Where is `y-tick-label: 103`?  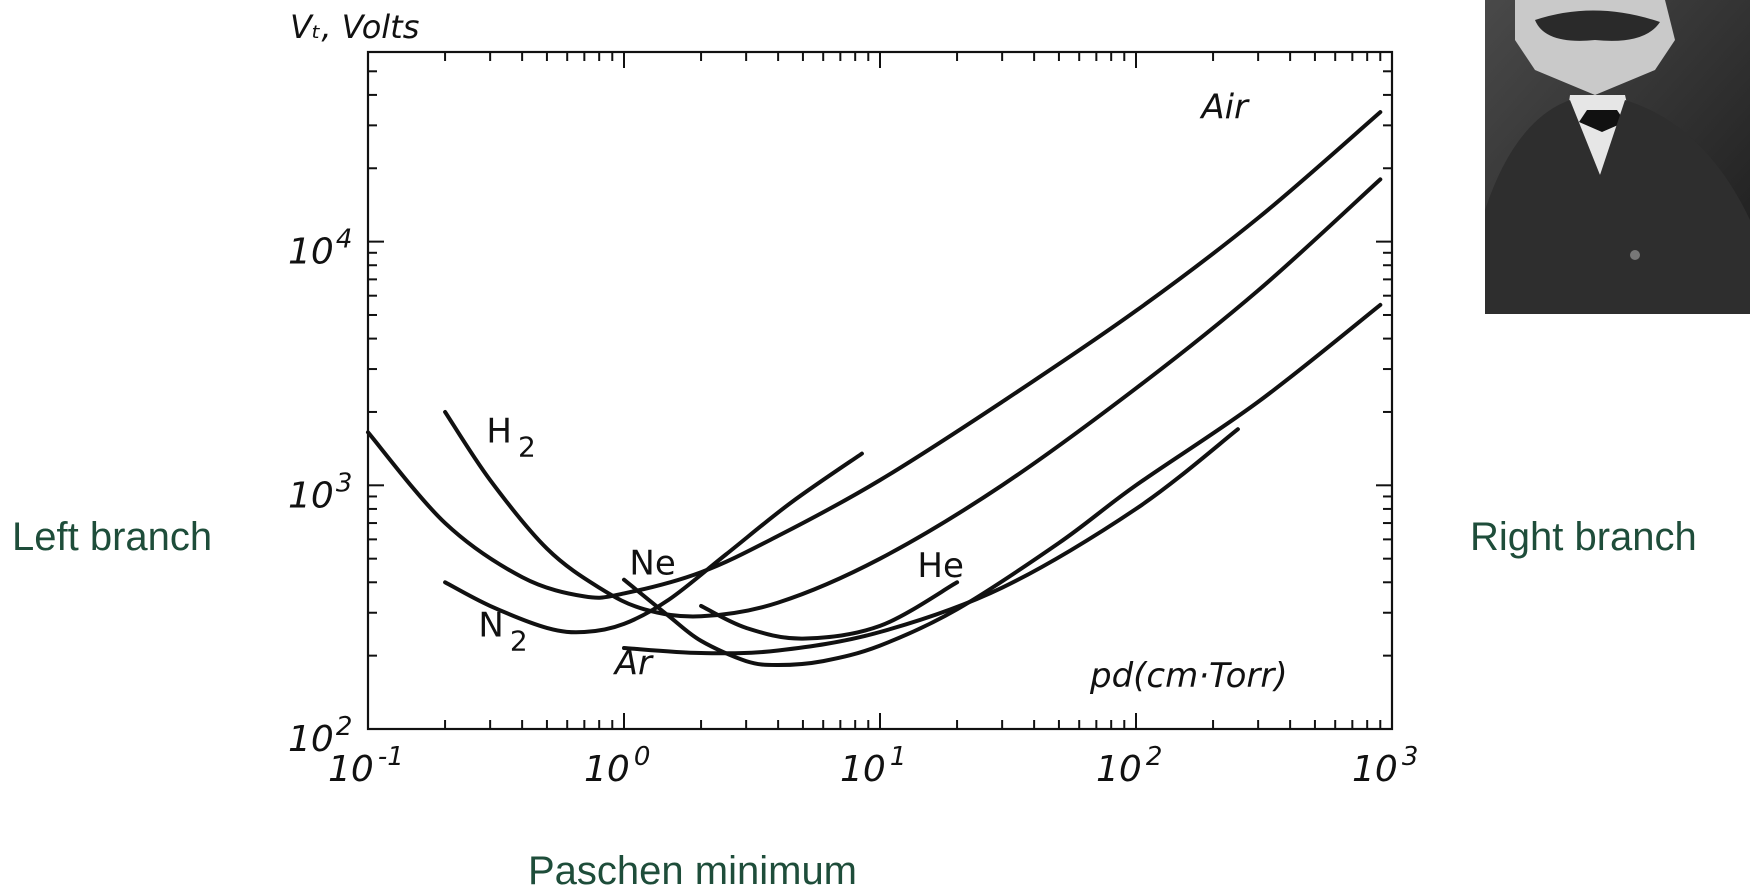
y-tick-label: 103 is located at coordinates (320, 492).